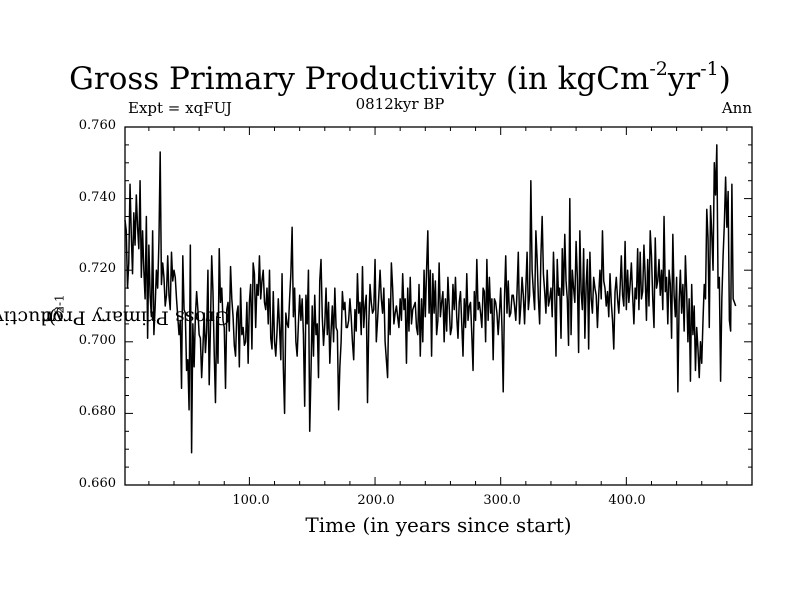 The height and width of the screenshot is (600, 800). Describe the element at coordinates (251, 500) in the screenshot. I see `x-tick-label: 100.0` at that location.